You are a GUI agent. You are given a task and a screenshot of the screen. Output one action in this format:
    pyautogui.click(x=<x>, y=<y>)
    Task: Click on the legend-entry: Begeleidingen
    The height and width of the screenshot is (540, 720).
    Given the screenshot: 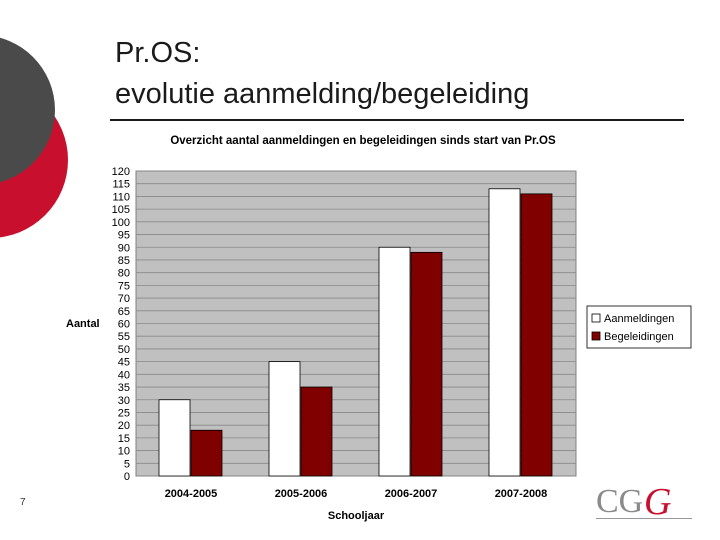 What is the action you would take?
    pyautogui.click(x=639, y=337)
    